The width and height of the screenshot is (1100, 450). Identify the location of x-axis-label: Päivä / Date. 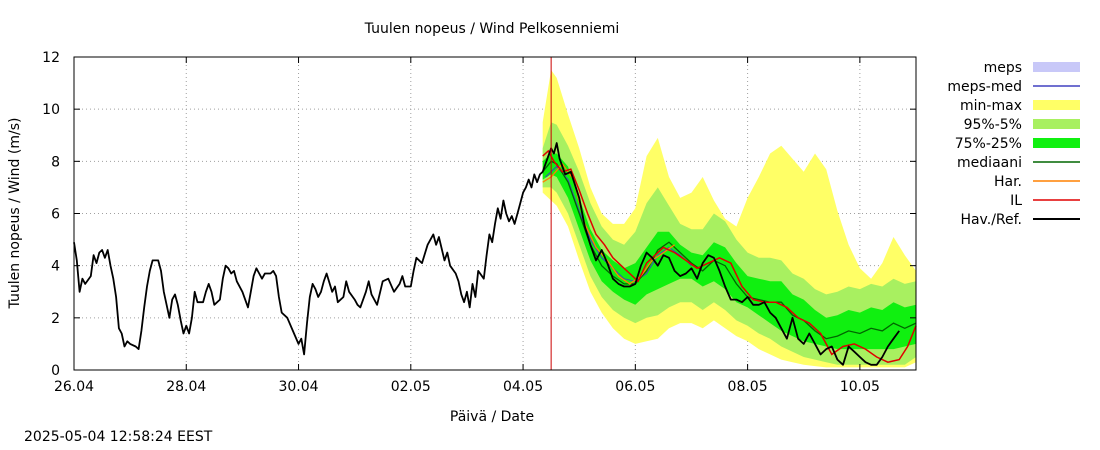
(492, 417).